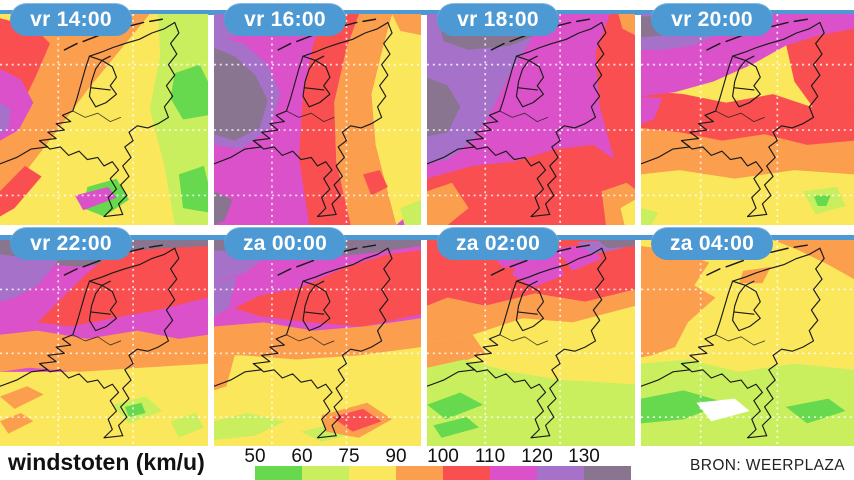  What do you see at coordinates (396, 456) in the screenshot?
I see `legend-stop-90: 90` at bounding box center [396, 456].